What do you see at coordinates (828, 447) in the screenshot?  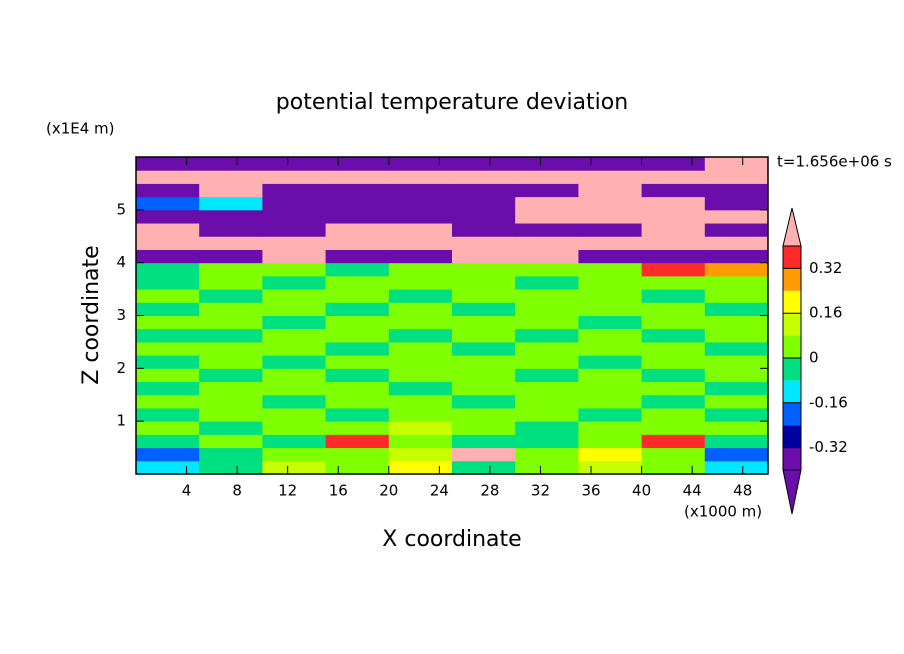 I see `colorbar-tick-label: -0.32` at bounding box center [828, 447].